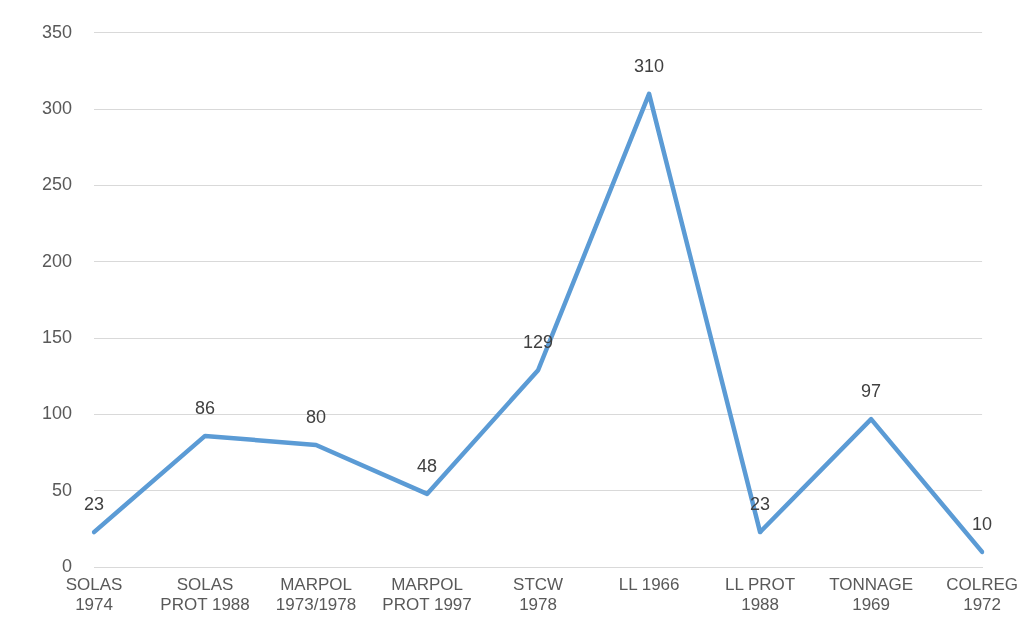 This screenshot has width=1026, height=629. Describe the element at coordinates (871, 595) in the screenshot. I see `x-tick-label: TONNAGE 1969` at that location.